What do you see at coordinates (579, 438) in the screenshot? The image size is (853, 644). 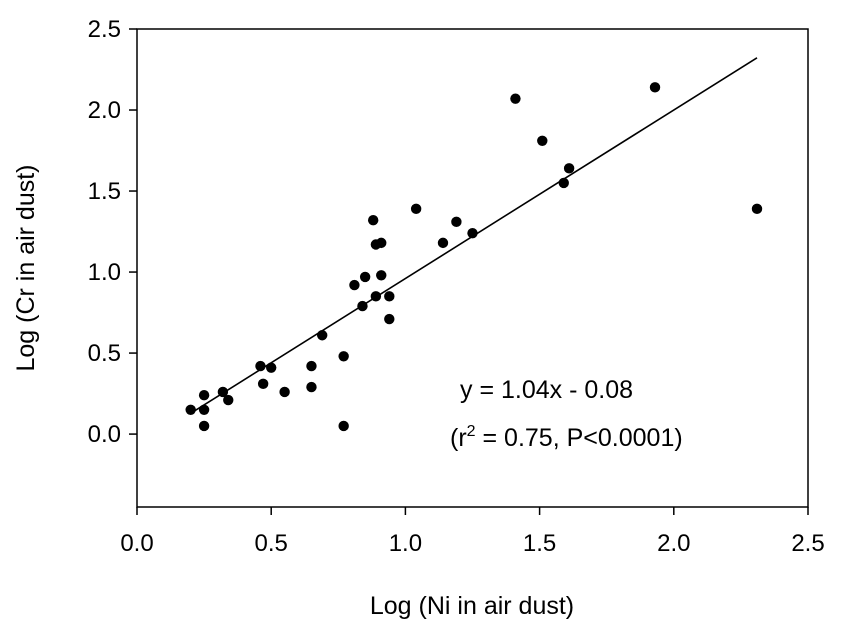 I see `stats-rest: = 0.75, P<0.0001)` at bounding box center [579, 438].